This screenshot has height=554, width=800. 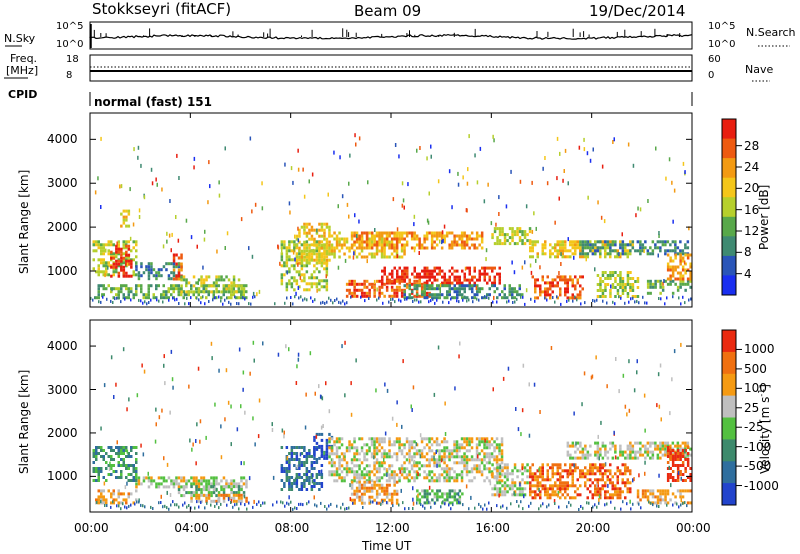 I want to click on y-tick-label: 4000, so click(x=62, y=139).